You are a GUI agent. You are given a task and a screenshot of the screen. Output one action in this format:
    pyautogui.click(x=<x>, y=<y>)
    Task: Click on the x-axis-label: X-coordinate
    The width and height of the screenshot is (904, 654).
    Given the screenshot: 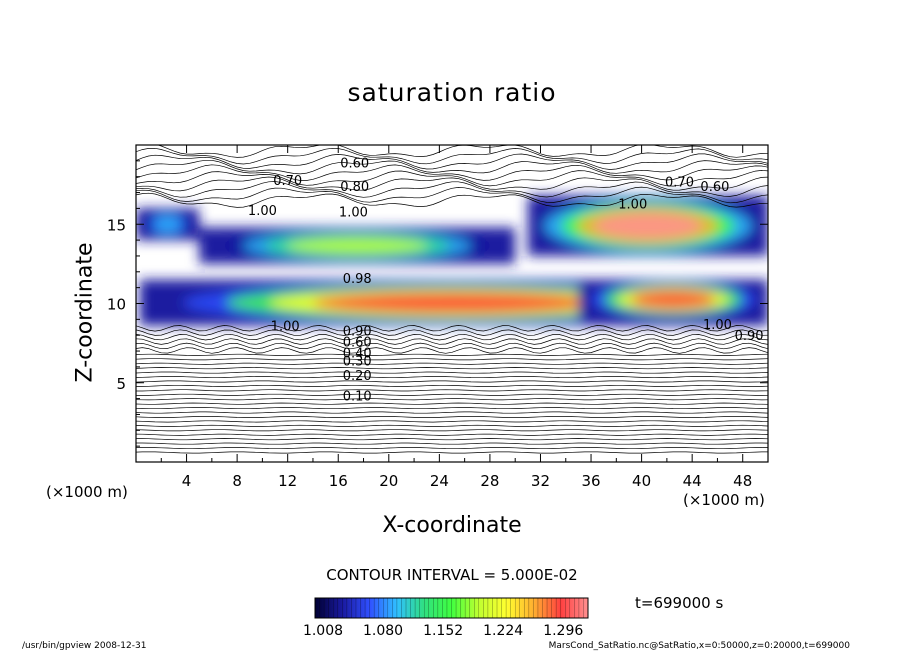 What is the action you would take?
    pyautogui.click(x=452, y=525)
    